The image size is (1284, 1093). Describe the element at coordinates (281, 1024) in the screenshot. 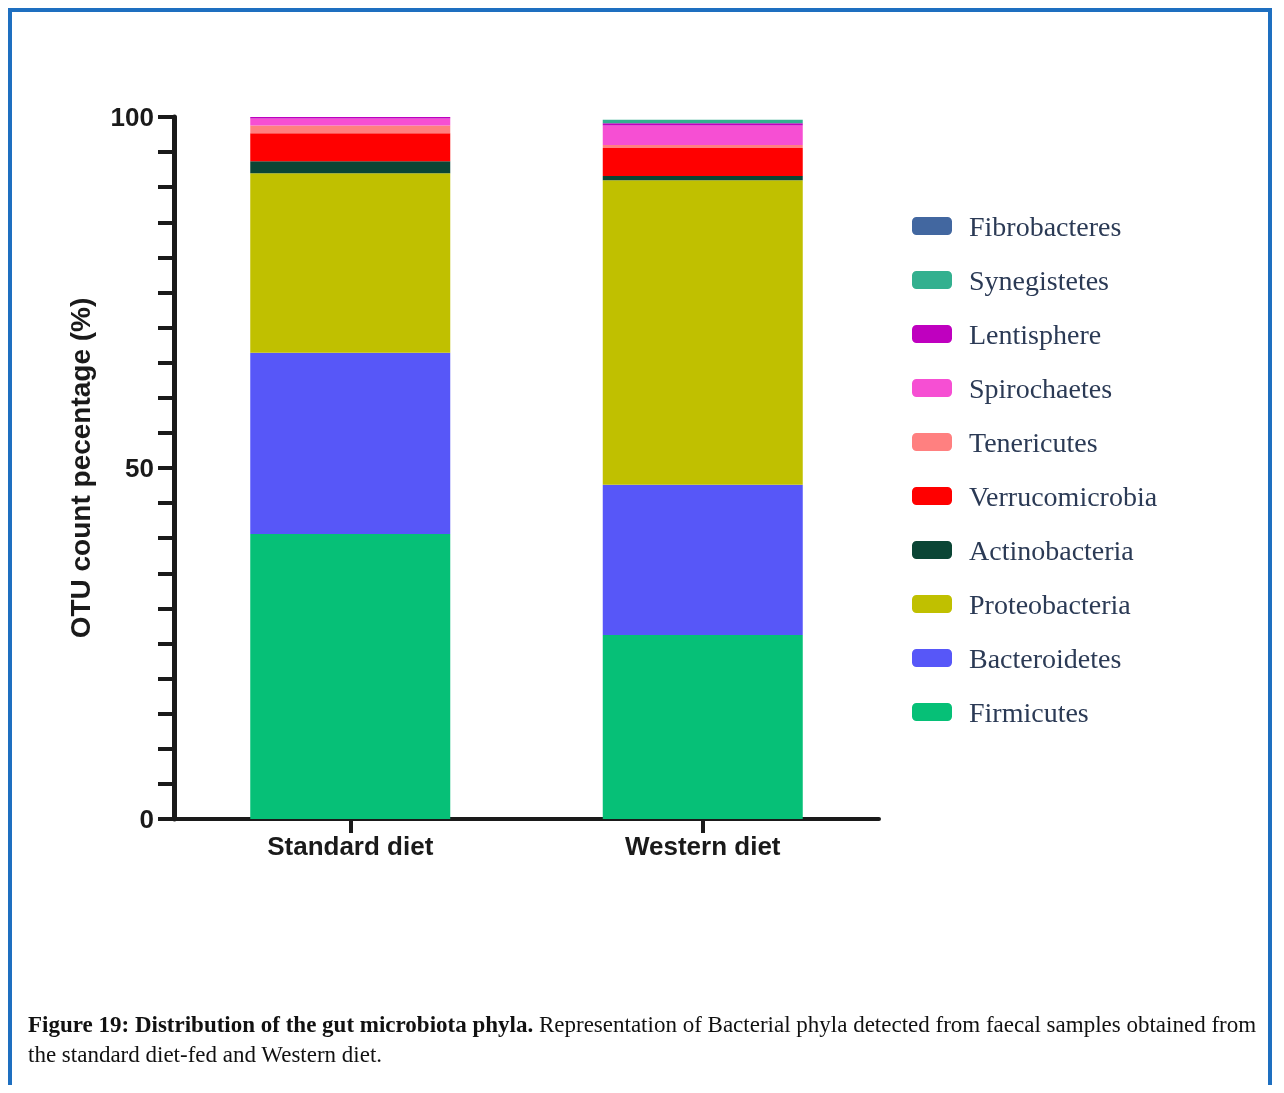

I see `text: Figure 19: Distribution of the gut microbiota phyla.` at that location.